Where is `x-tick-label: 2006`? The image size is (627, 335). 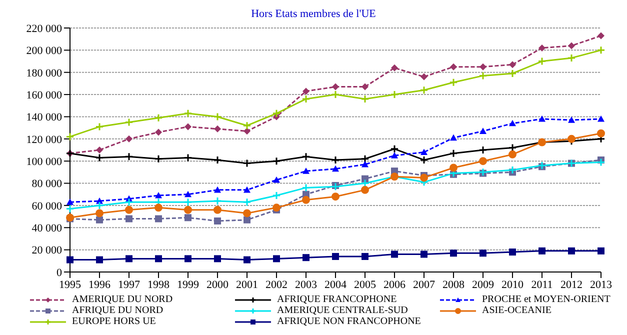 x-tick-label: 2006 is located at coordinates (395, 284).